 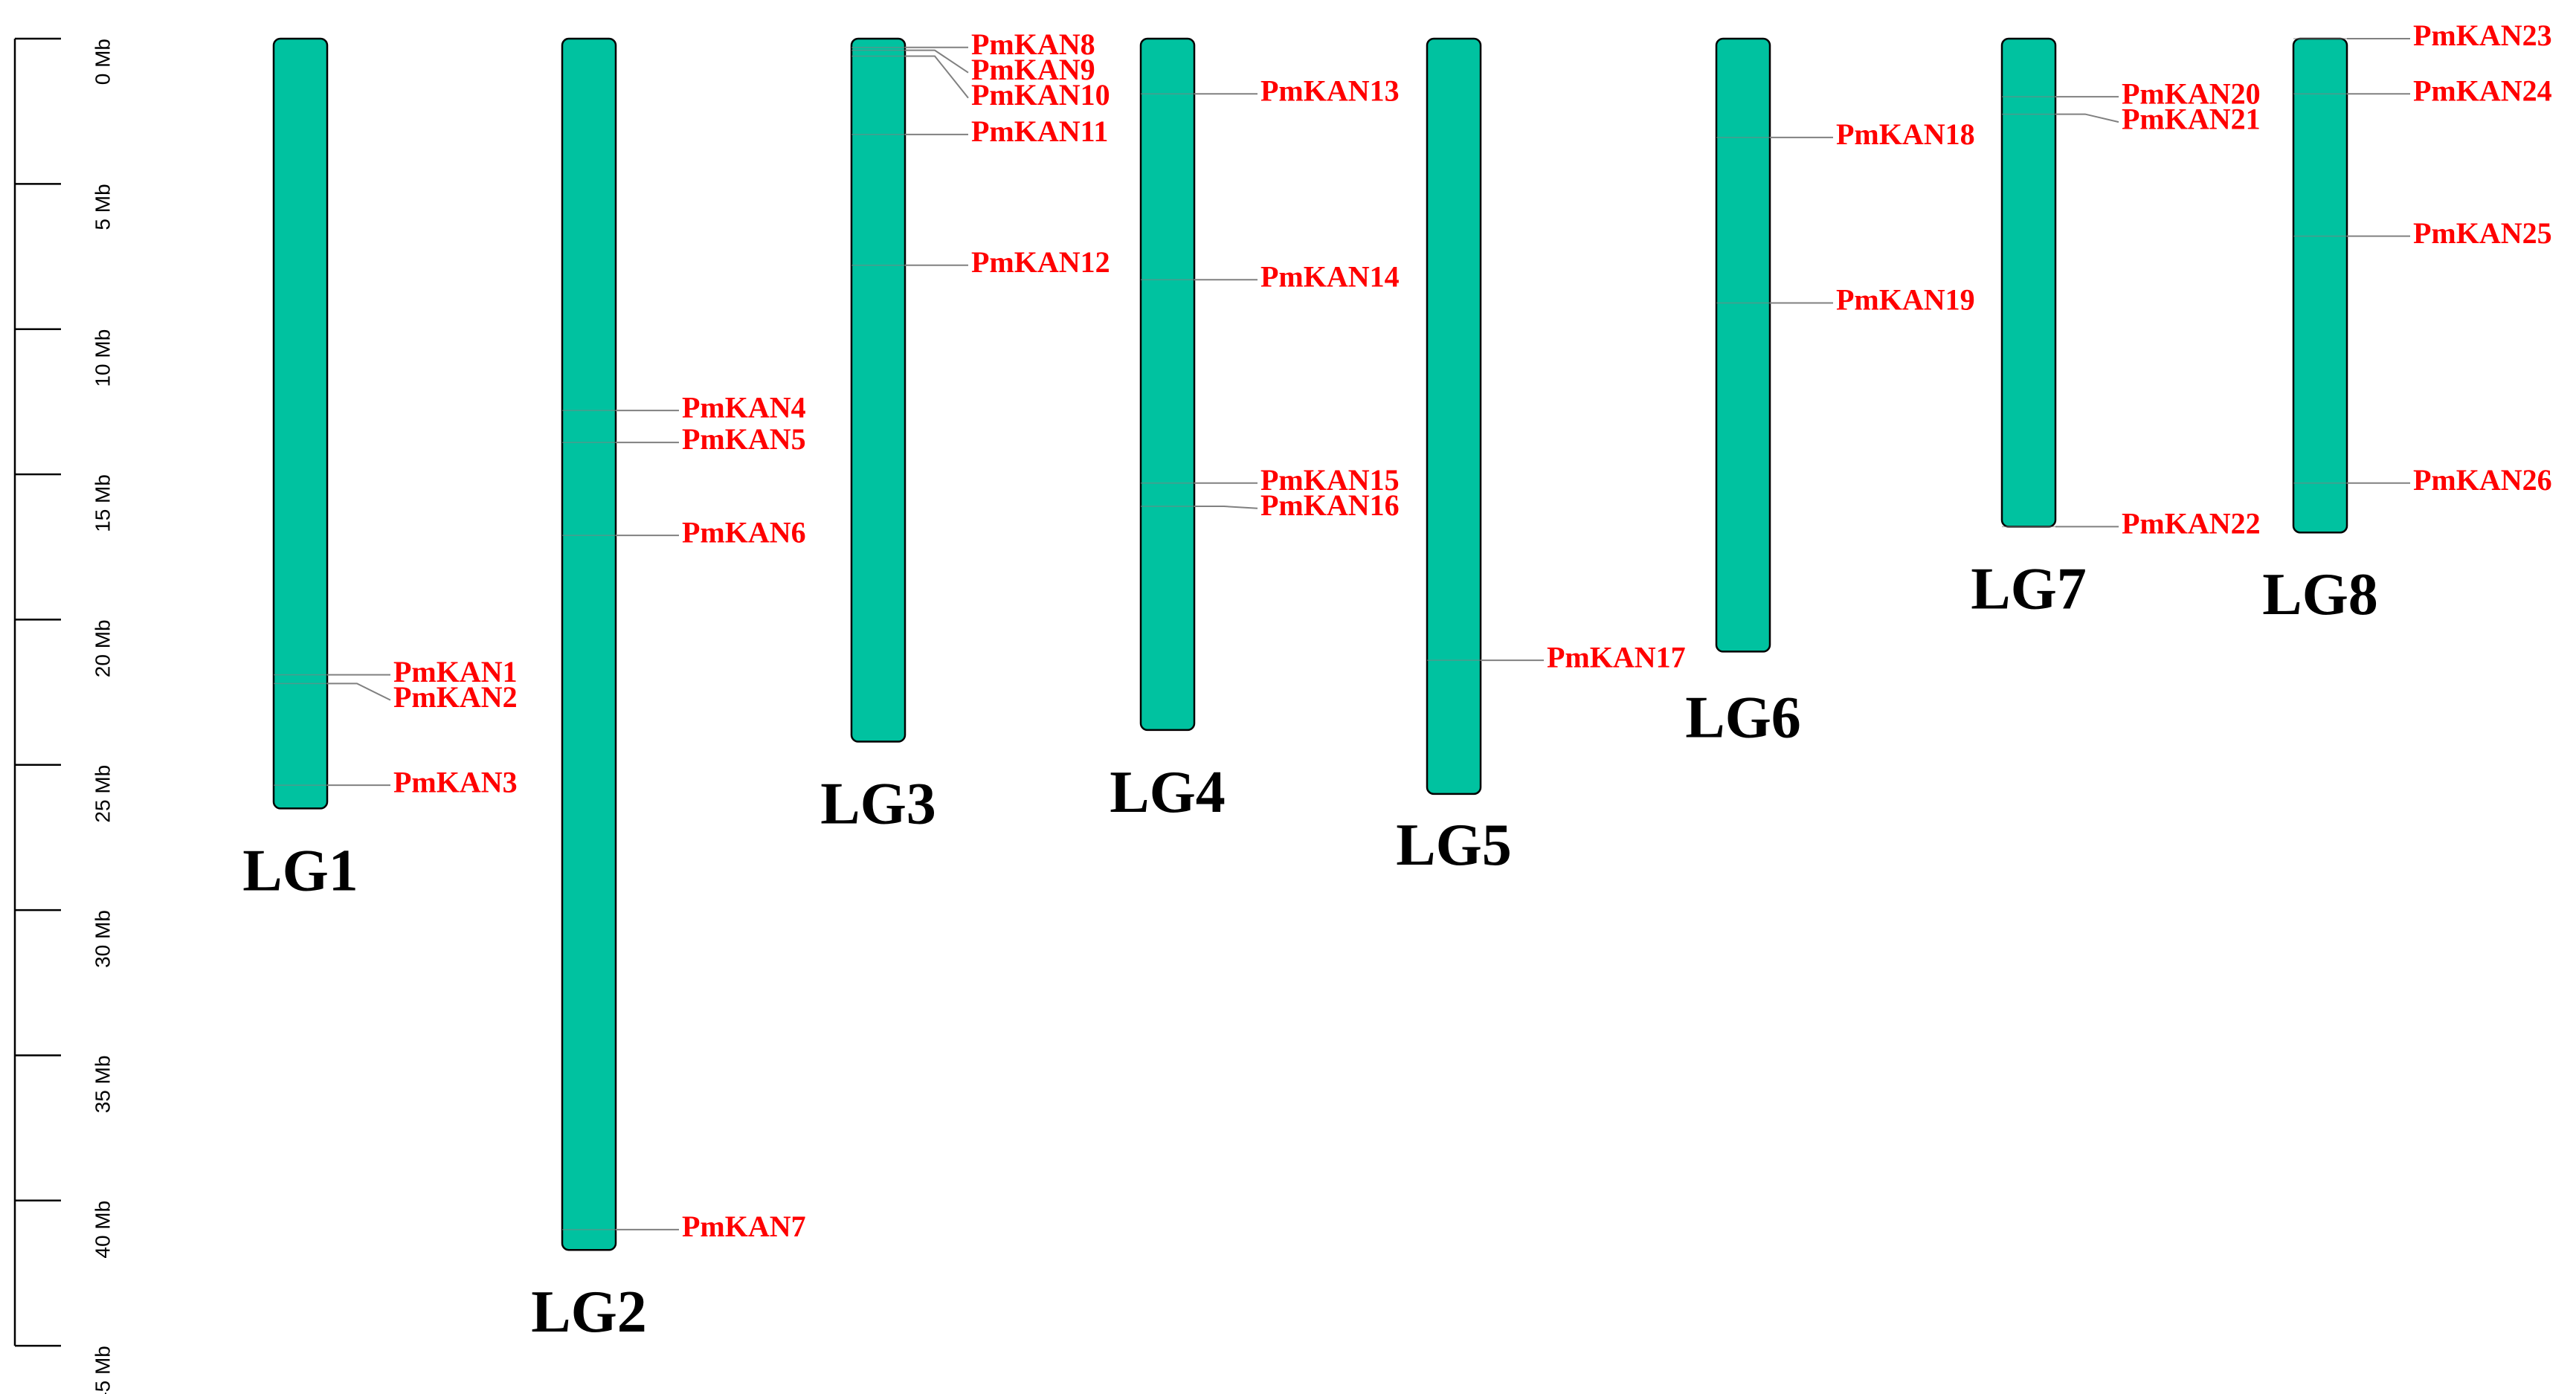 What do you see at coordinates (1033, 69) in the screenshot?
I see `gene-label: PmKAN9` at bounding box center [1033, 69].